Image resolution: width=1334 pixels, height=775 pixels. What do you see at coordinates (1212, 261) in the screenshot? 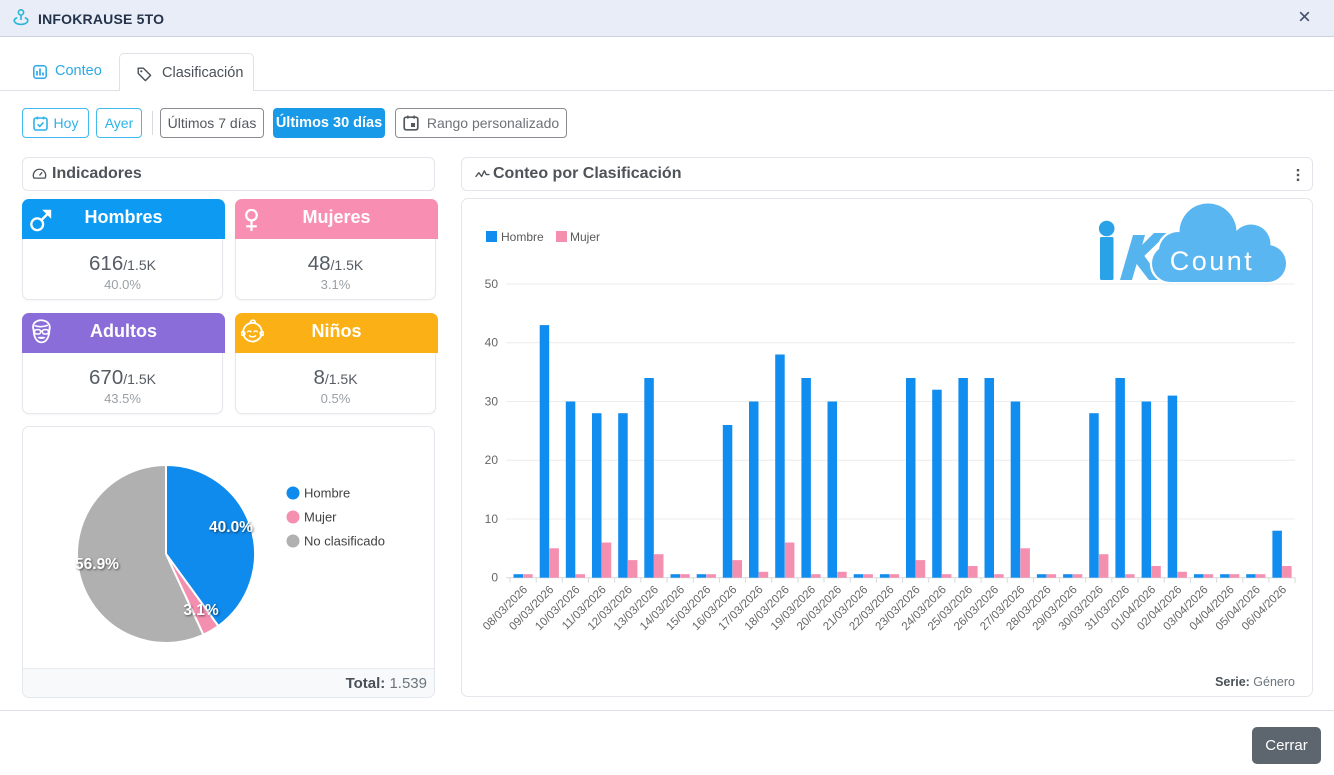
I see `svg-text: Count` at bounding box center [1212, 261].